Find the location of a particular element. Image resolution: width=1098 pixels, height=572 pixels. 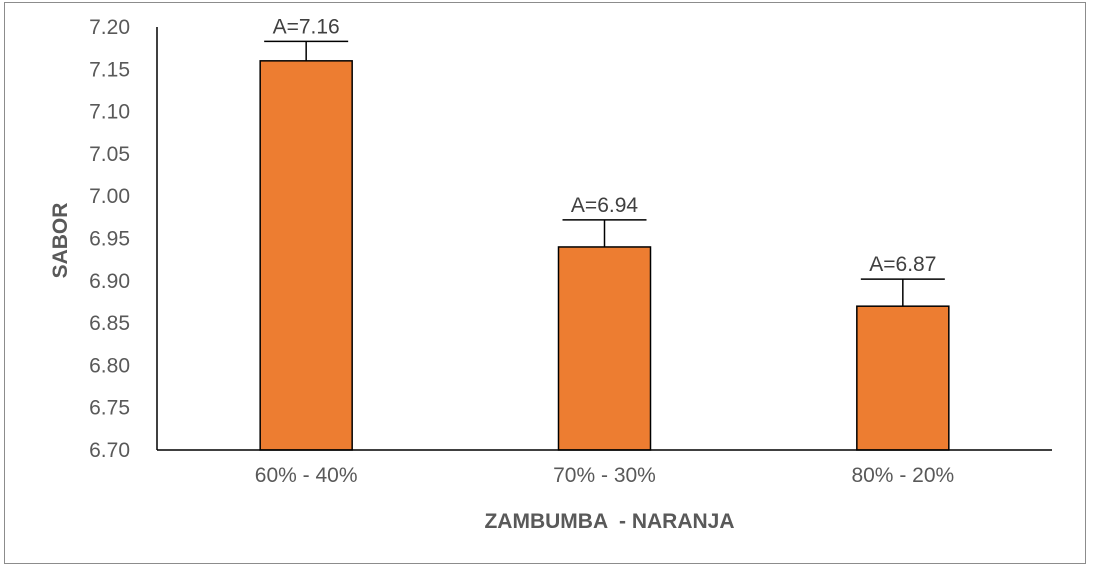

category-label: 70% - 30% is located at coordinates (604, 475).